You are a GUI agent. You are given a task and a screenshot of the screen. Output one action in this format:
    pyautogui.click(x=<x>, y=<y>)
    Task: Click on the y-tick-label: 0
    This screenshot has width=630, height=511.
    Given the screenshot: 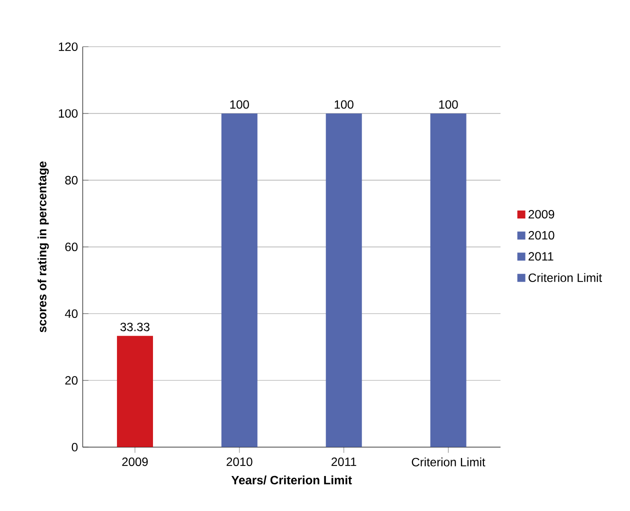 What is the action you would take?
    pyautogui.click(x=75, y=447)
    